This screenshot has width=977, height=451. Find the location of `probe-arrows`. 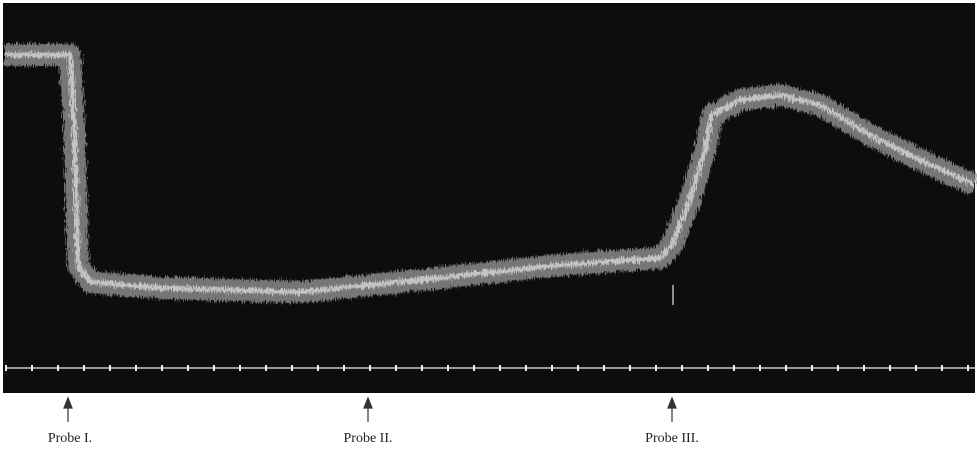

probe-arrows is located at coordinates (370, 409).